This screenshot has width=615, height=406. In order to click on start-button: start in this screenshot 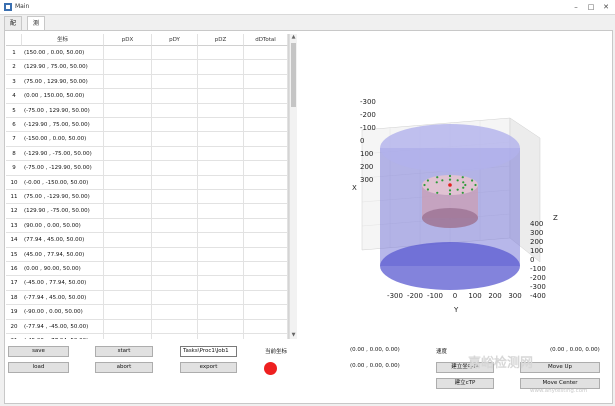, I will do `click(124, 351)`.